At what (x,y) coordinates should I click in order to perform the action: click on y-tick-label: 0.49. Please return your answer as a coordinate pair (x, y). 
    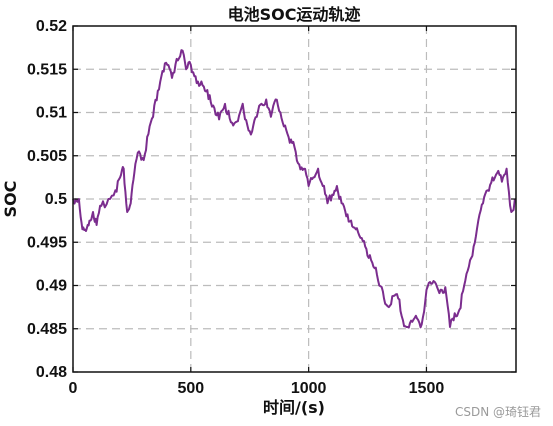
    Looking at the image, I should click on (51, 286).